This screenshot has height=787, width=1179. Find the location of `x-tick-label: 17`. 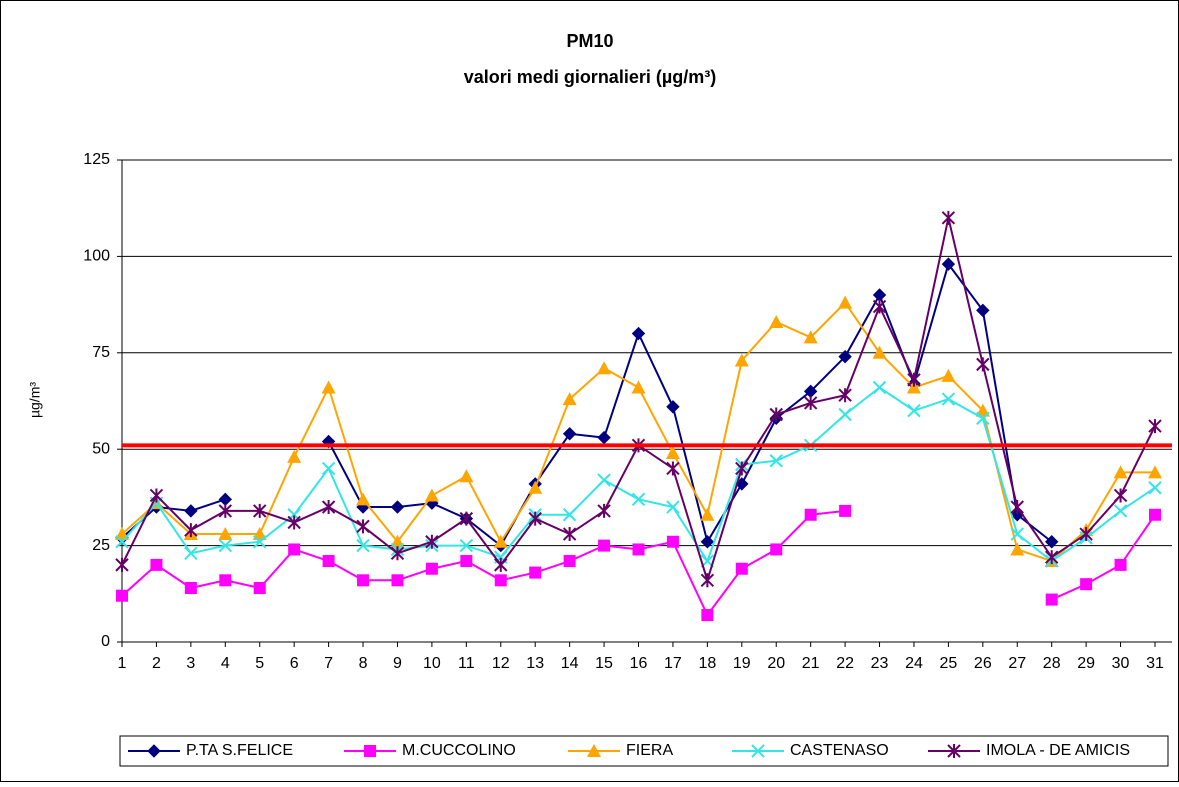

x-tick-label: 17 is located at coordinates (673, 663).